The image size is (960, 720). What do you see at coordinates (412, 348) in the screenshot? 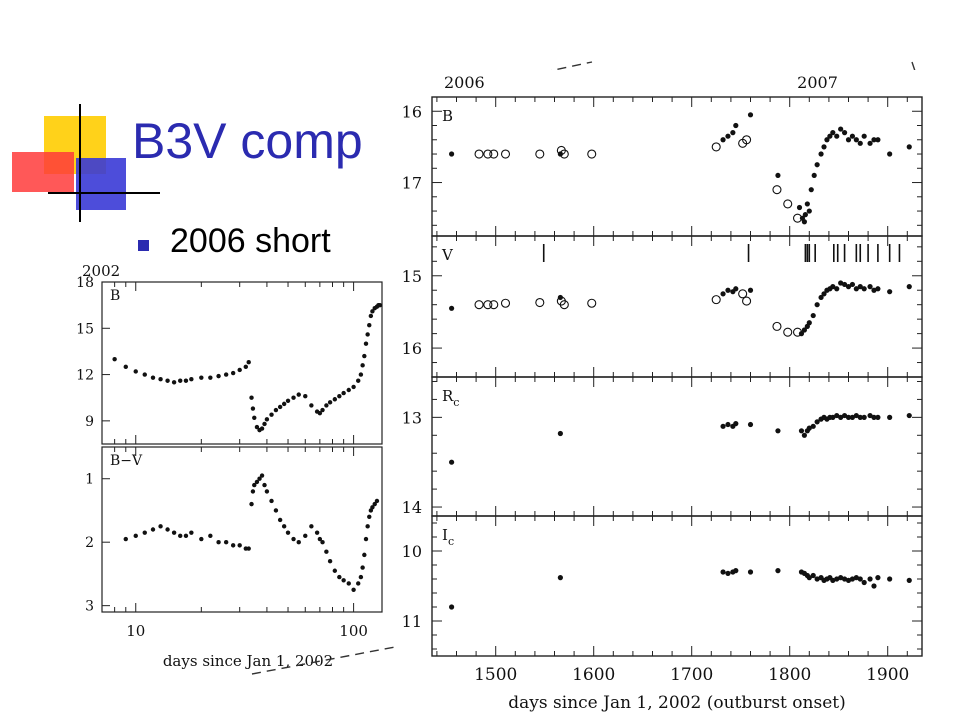
I see `y-tick-label: 16` at bounding box center [412, 348].